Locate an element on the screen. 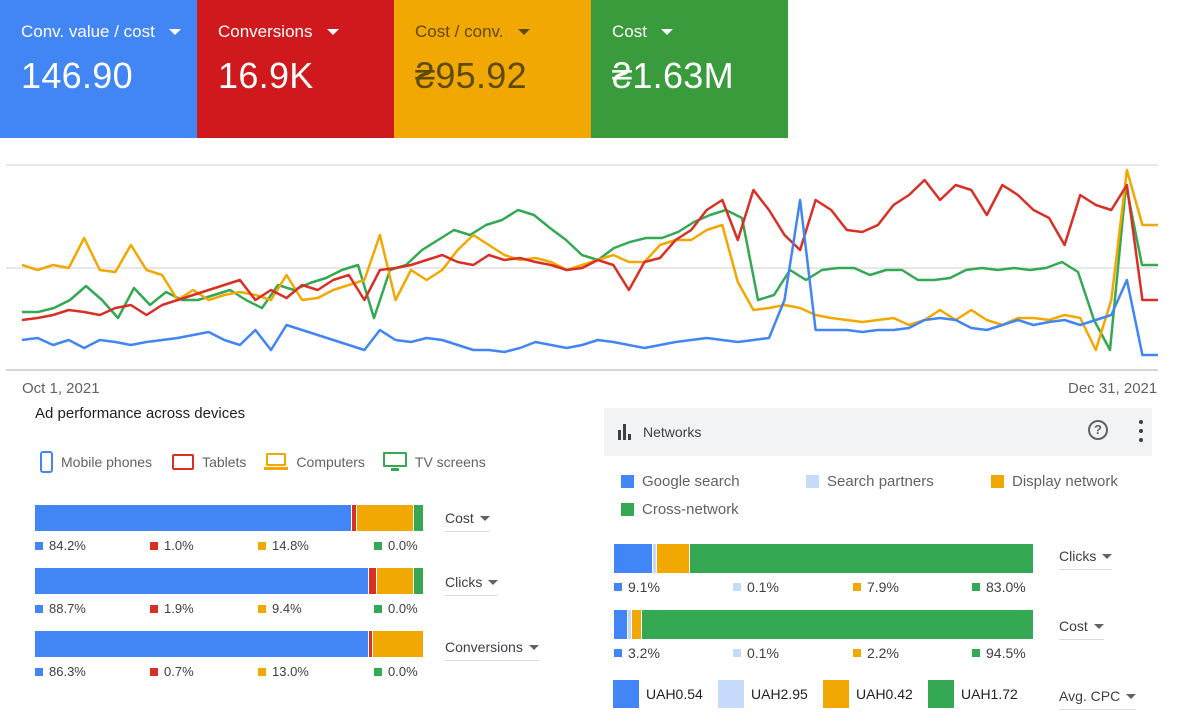  pct-value: 0.0% is located at coordinates (403, 671).